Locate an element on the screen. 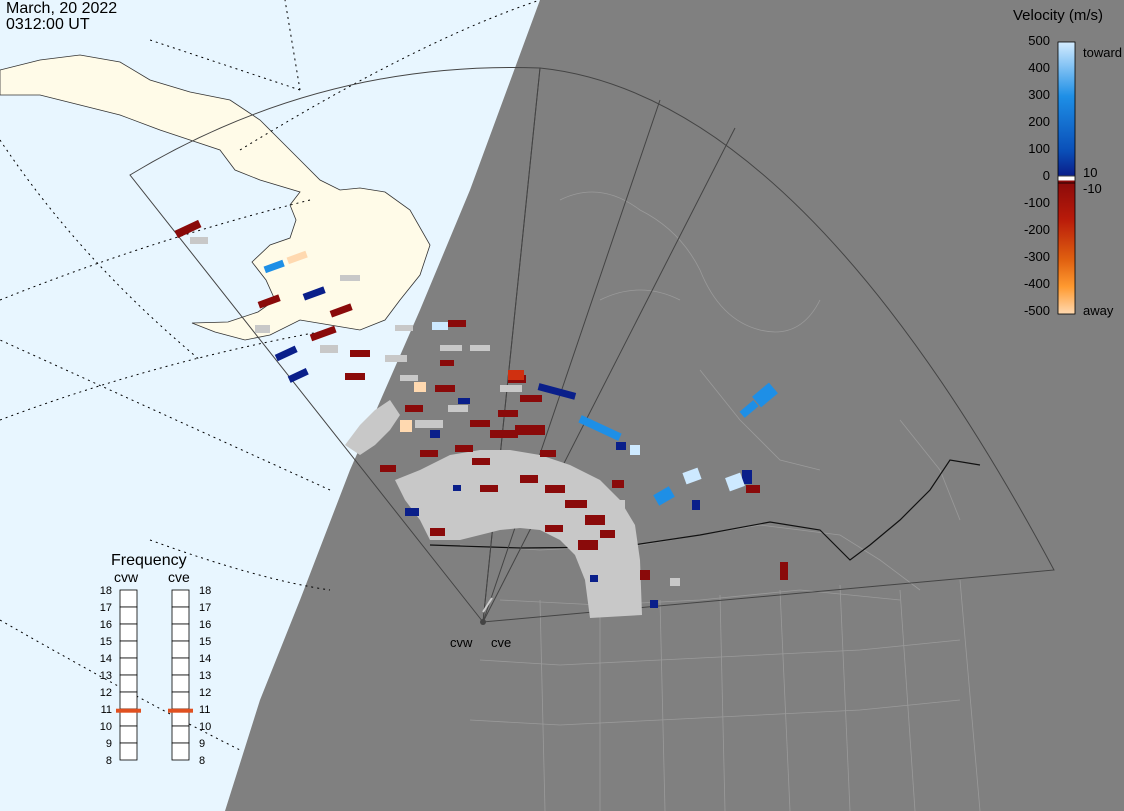 This screenshot has height=811, width=1124. velocity-legend: Velocity (m/s) 500 400 300 200 is located at coordinates (1067, 162).